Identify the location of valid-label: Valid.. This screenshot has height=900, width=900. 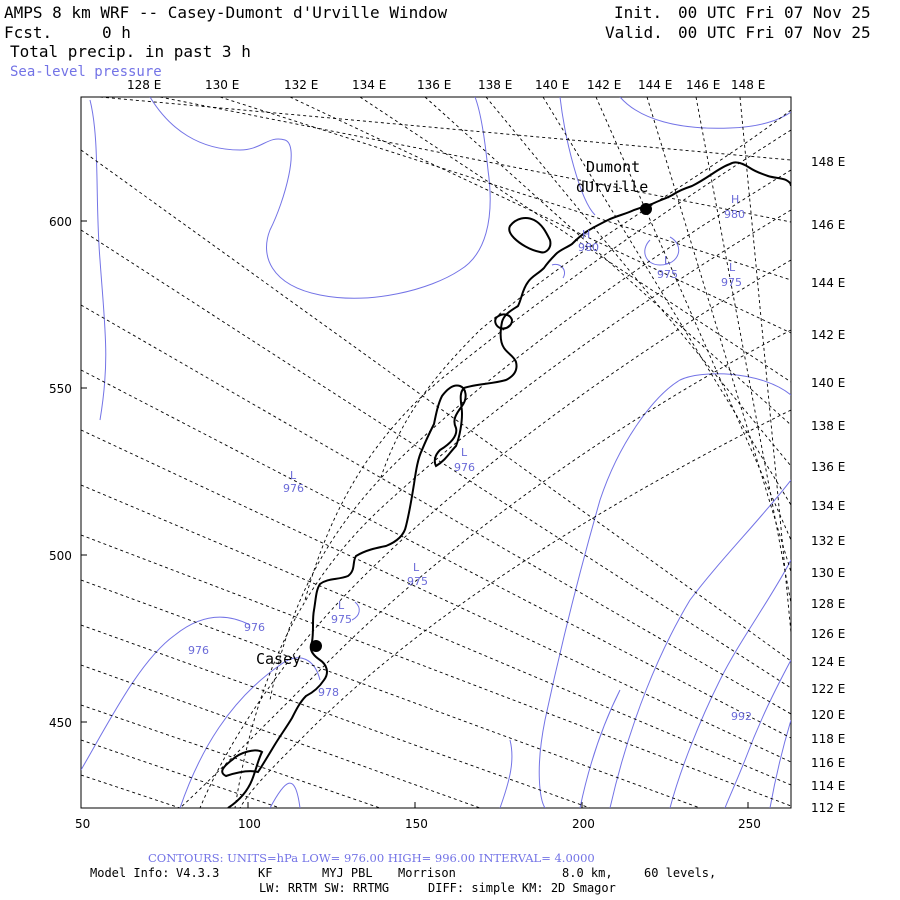
(634, 32).